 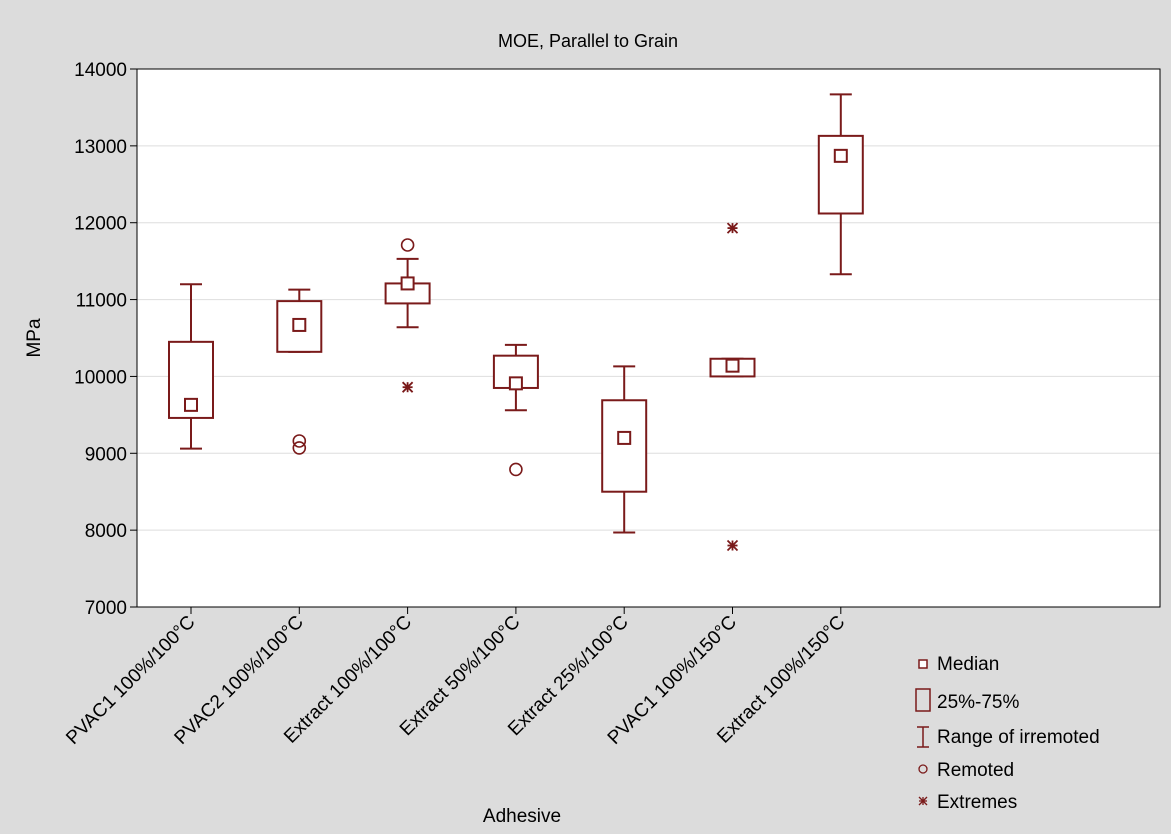 What do you see at coordinates (100, 70) in the screenshot?
I see `y-tick-label: 14000` at bounding box center [100, 70].